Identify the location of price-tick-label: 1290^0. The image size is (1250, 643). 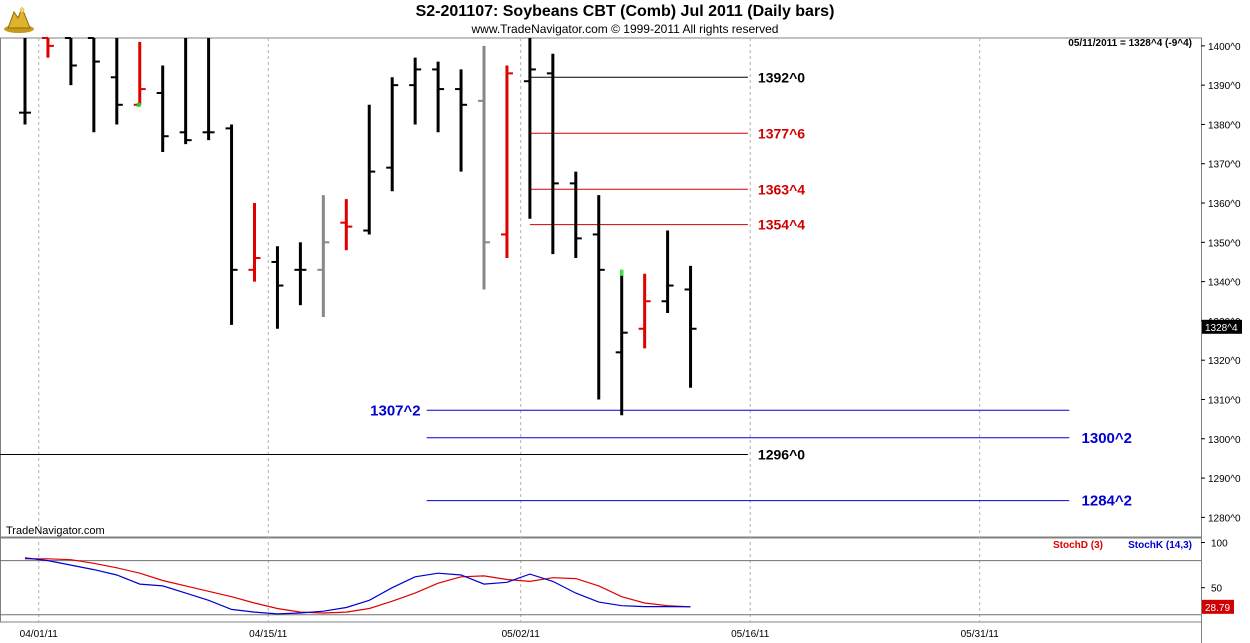
(1224, 479).